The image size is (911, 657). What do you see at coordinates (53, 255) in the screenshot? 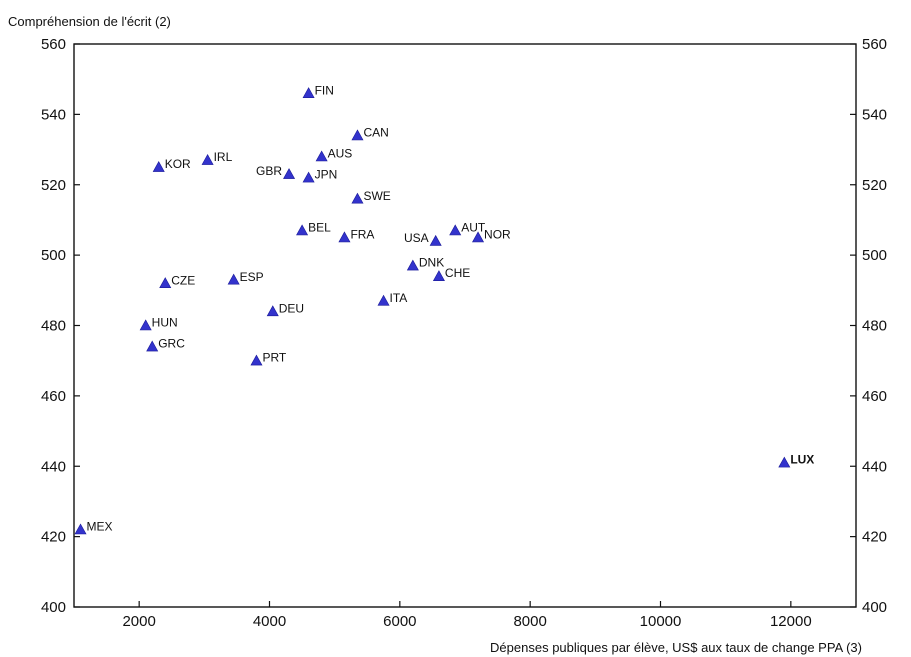
I see `y-tick-label-left: 500` at bounding box center [53, 255].